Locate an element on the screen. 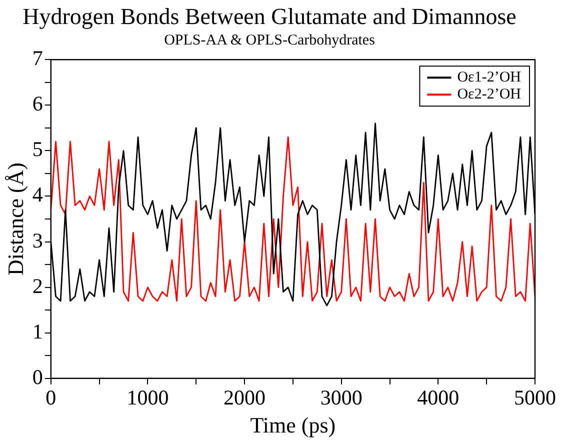 Image resolution: width=575 pixels, height=440 pixels. x-tick-label: 2000 is located at coordinates (245, 398).